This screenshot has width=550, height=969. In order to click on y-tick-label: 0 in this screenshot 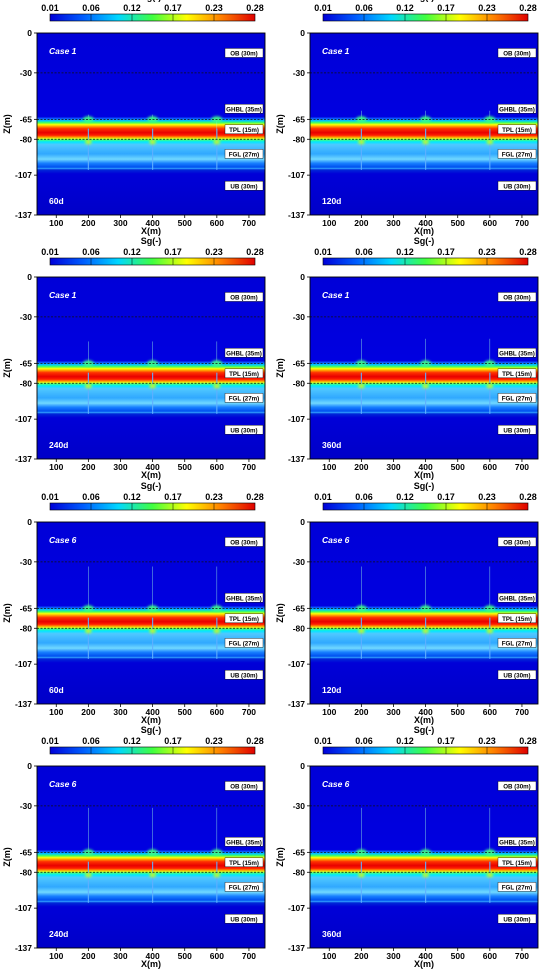, I will do `click(29, 522)`.